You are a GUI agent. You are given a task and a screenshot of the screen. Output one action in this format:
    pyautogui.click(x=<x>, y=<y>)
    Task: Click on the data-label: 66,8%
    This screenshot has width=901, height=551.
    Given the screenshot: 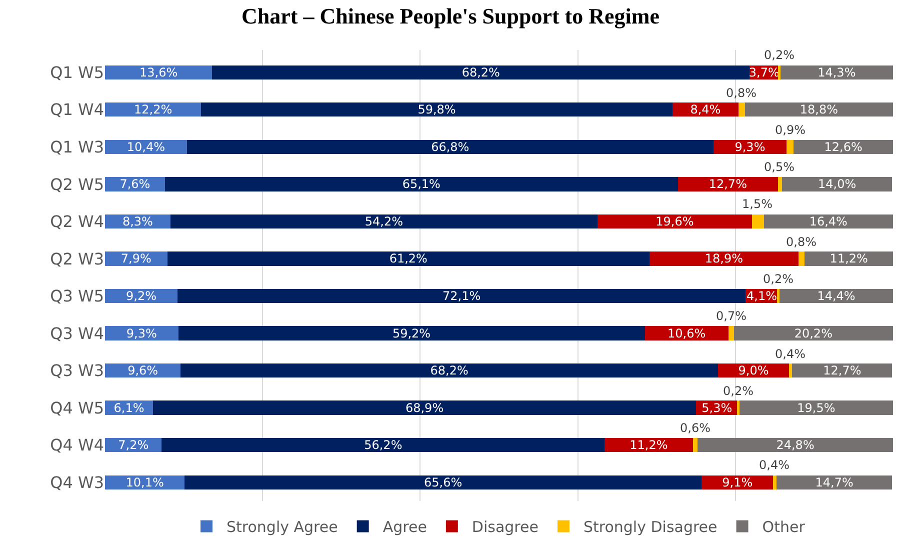 What is the action you would take?
    pyautogui.click(x=450, y=147)
    